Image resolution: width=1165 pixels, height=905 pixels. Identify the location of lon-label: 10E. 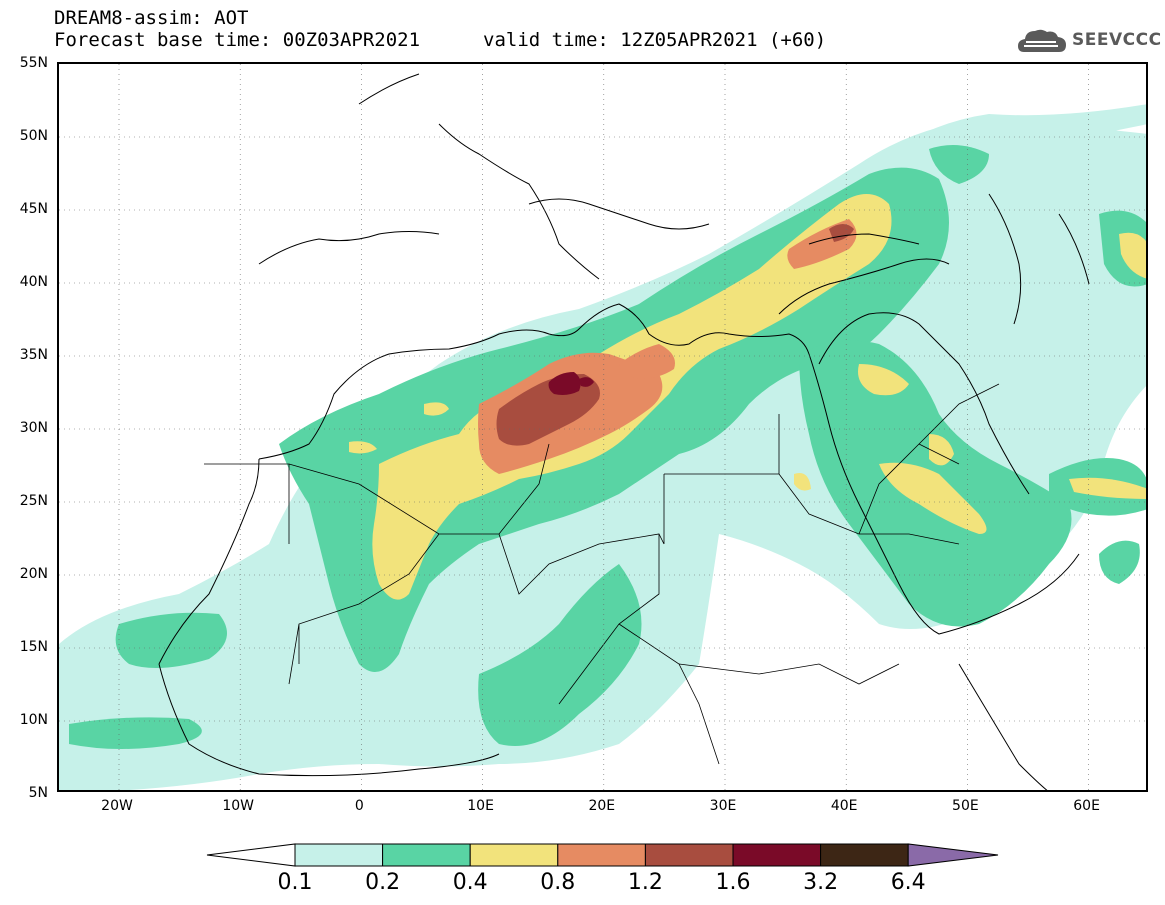
(480, 806).